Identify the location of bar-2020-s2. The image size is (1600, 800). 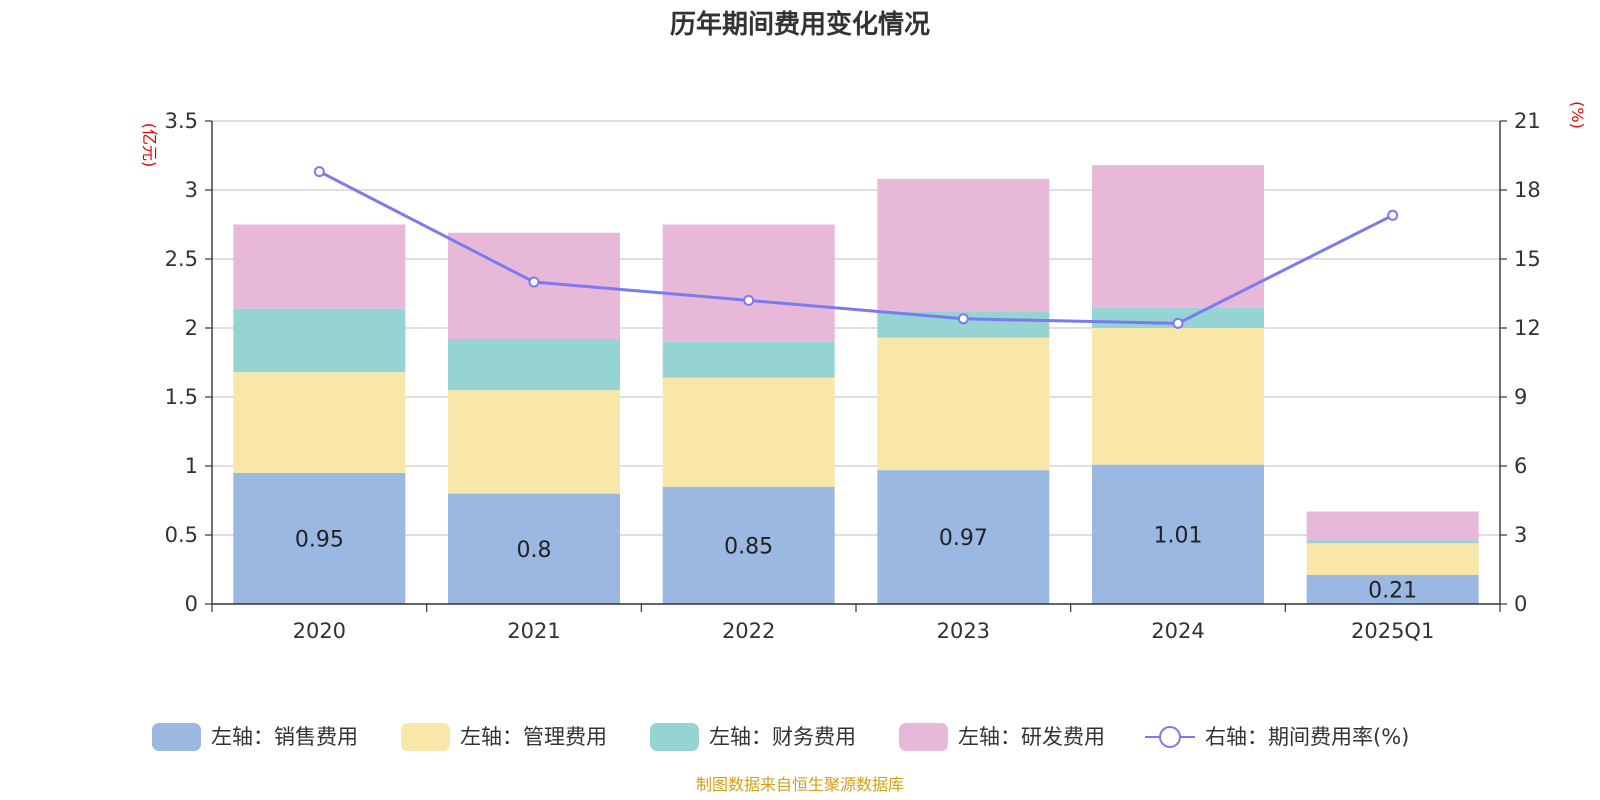
(319, 340).